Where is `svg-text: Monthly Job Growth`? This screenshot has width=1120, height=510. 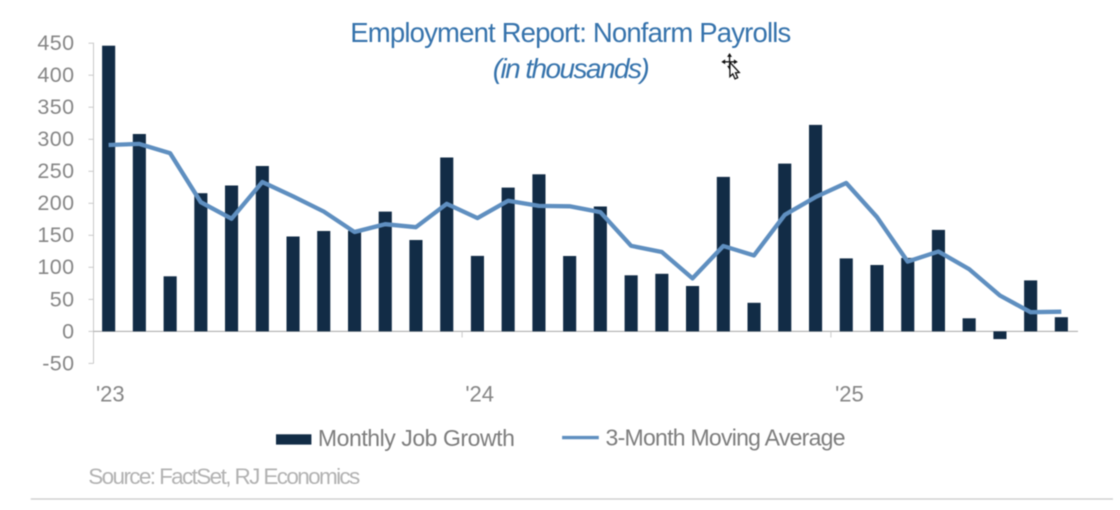
svg-text: Monthly Job Growth is located at coordinates (416, 438).